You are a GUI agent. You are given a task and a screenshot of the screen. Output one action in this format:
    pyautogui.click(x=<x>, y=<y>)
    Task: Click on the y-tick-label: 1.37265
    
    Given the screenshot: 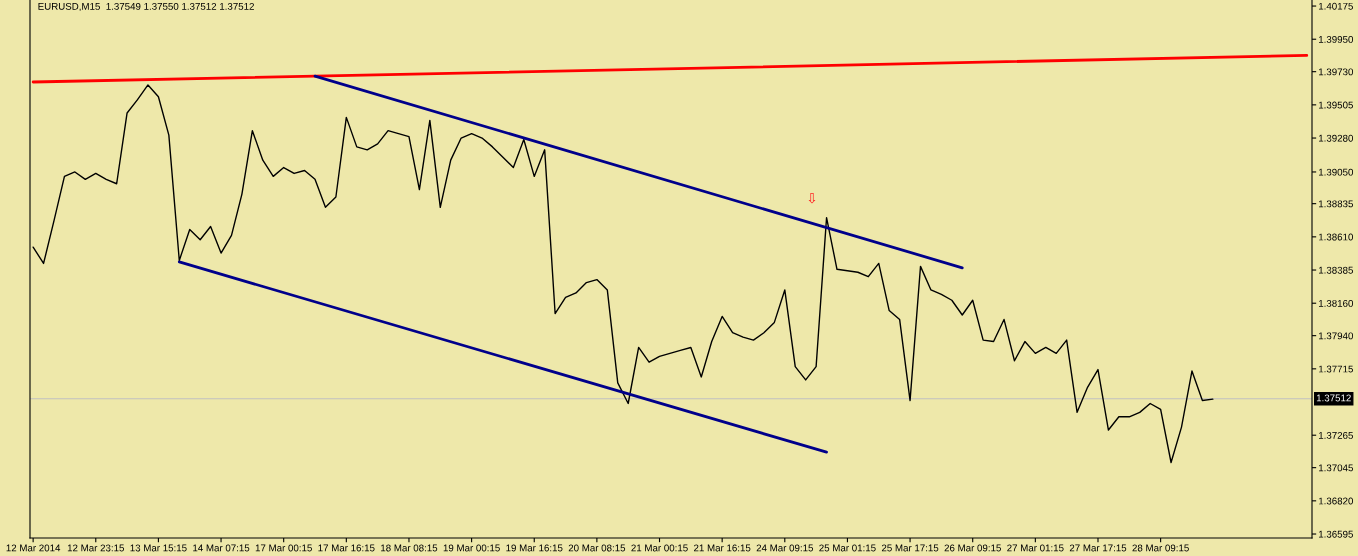 What is the action you would take?
    pyautogui.click(x=1335, y=435)
    